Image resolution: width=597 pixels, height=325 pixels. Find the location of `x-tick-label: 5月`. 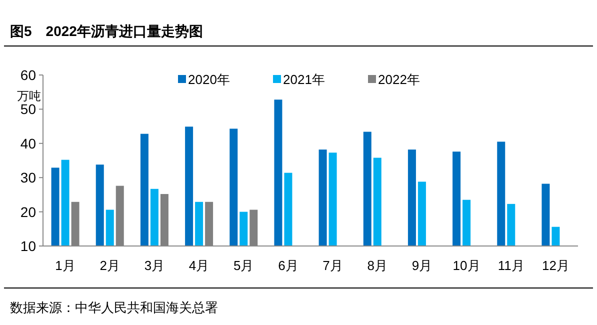

x-tick-label: 5月 is located at coordinates (244, 265).